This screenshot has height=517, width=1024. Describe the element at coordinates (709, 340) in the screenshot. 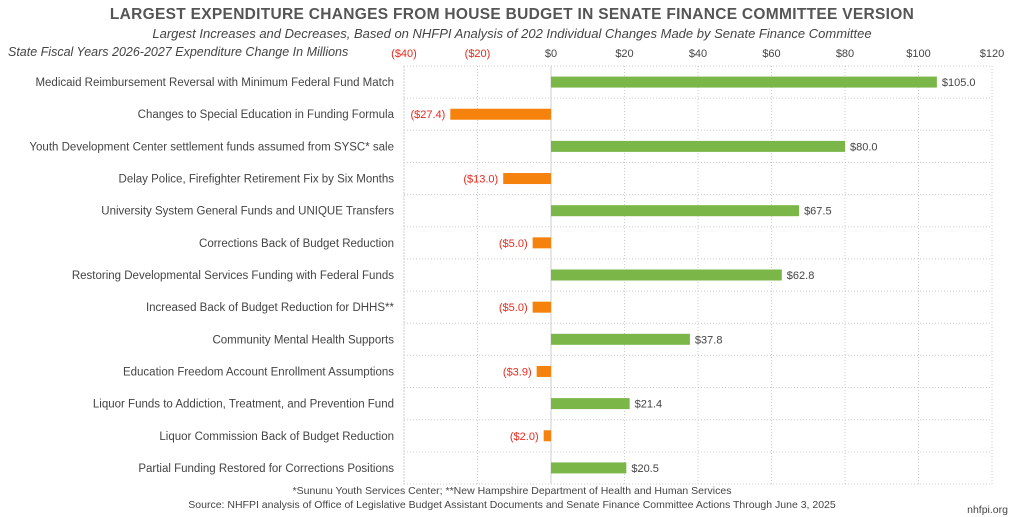

I see `data-label: $37.8` at that location.